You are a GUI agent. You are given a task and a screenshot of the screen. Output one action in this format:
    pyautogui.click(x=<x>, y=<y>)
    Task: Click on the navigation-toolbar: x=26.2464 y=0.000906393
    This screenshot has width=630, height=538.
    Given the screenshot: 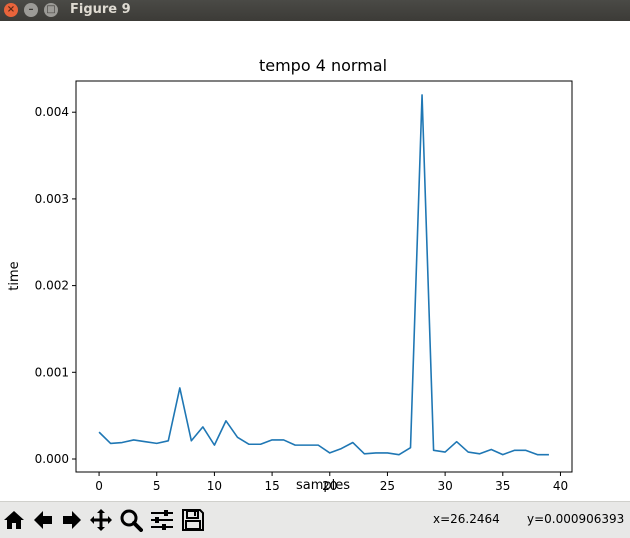 What is the action you would take?
    pyautogui.click(x=315, y=519)
    